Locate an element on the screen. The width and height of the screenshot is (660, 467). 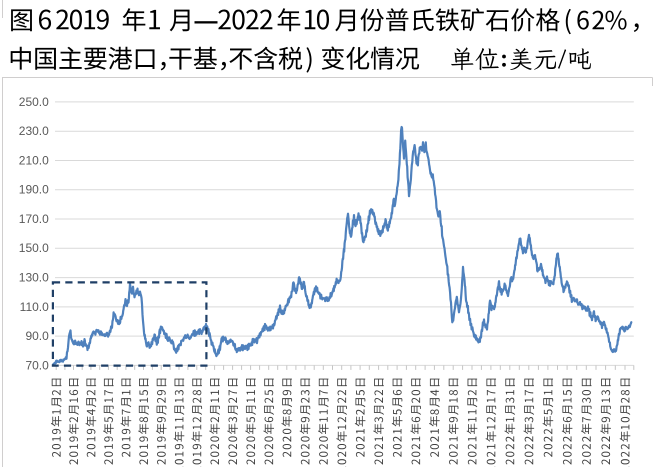
svg-text: 130.0 is located at coordinates (34, 278).